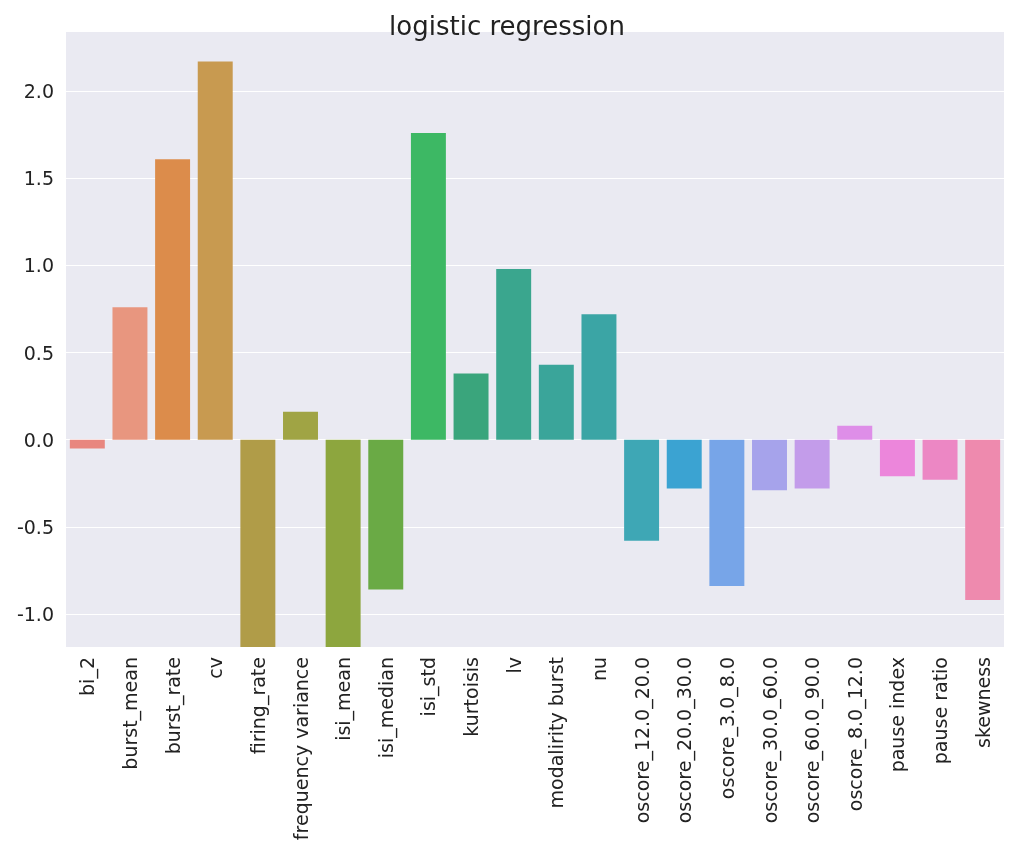 The width and height of the screenshot is (1014, 860). Describe the element at coordinates (258, 706) in the screenshot. I see `x-tick-label: firing_rate` at that location.